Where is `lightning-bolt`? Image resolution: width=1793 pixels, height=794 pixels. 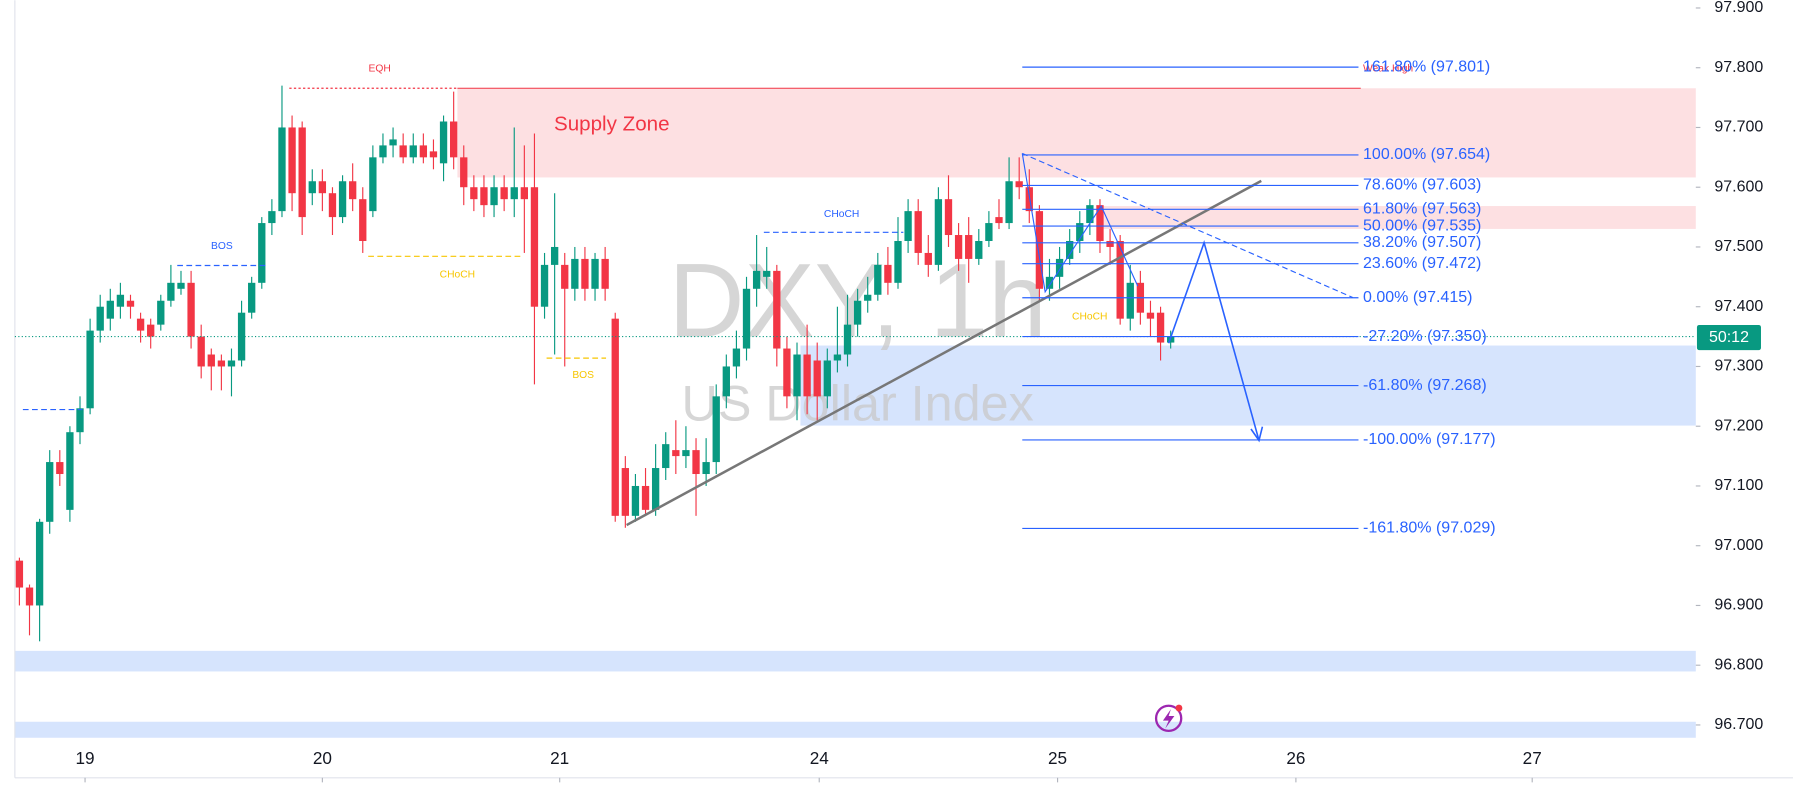
lightning-bolt is located at coordinates (1168, 719).